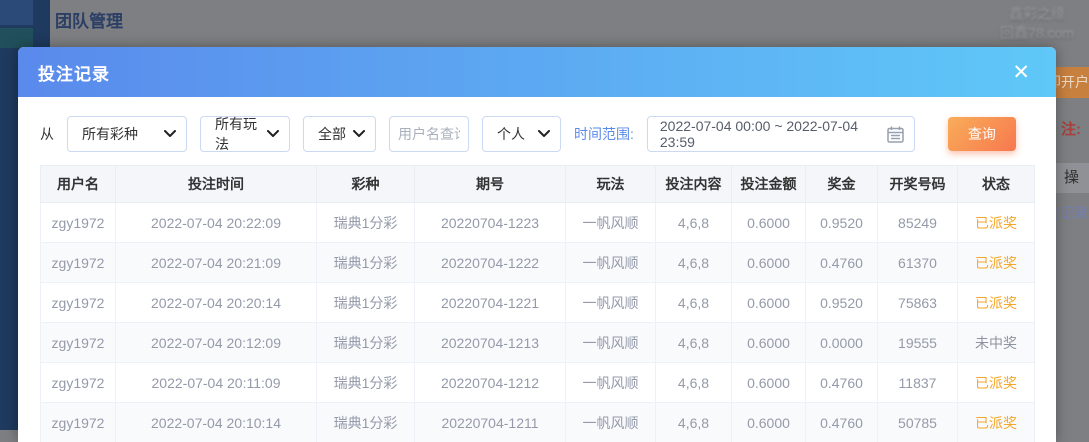  Describe the element at coordinates (895, 134) in the screenshot. I see `calendar-icon` at that location.